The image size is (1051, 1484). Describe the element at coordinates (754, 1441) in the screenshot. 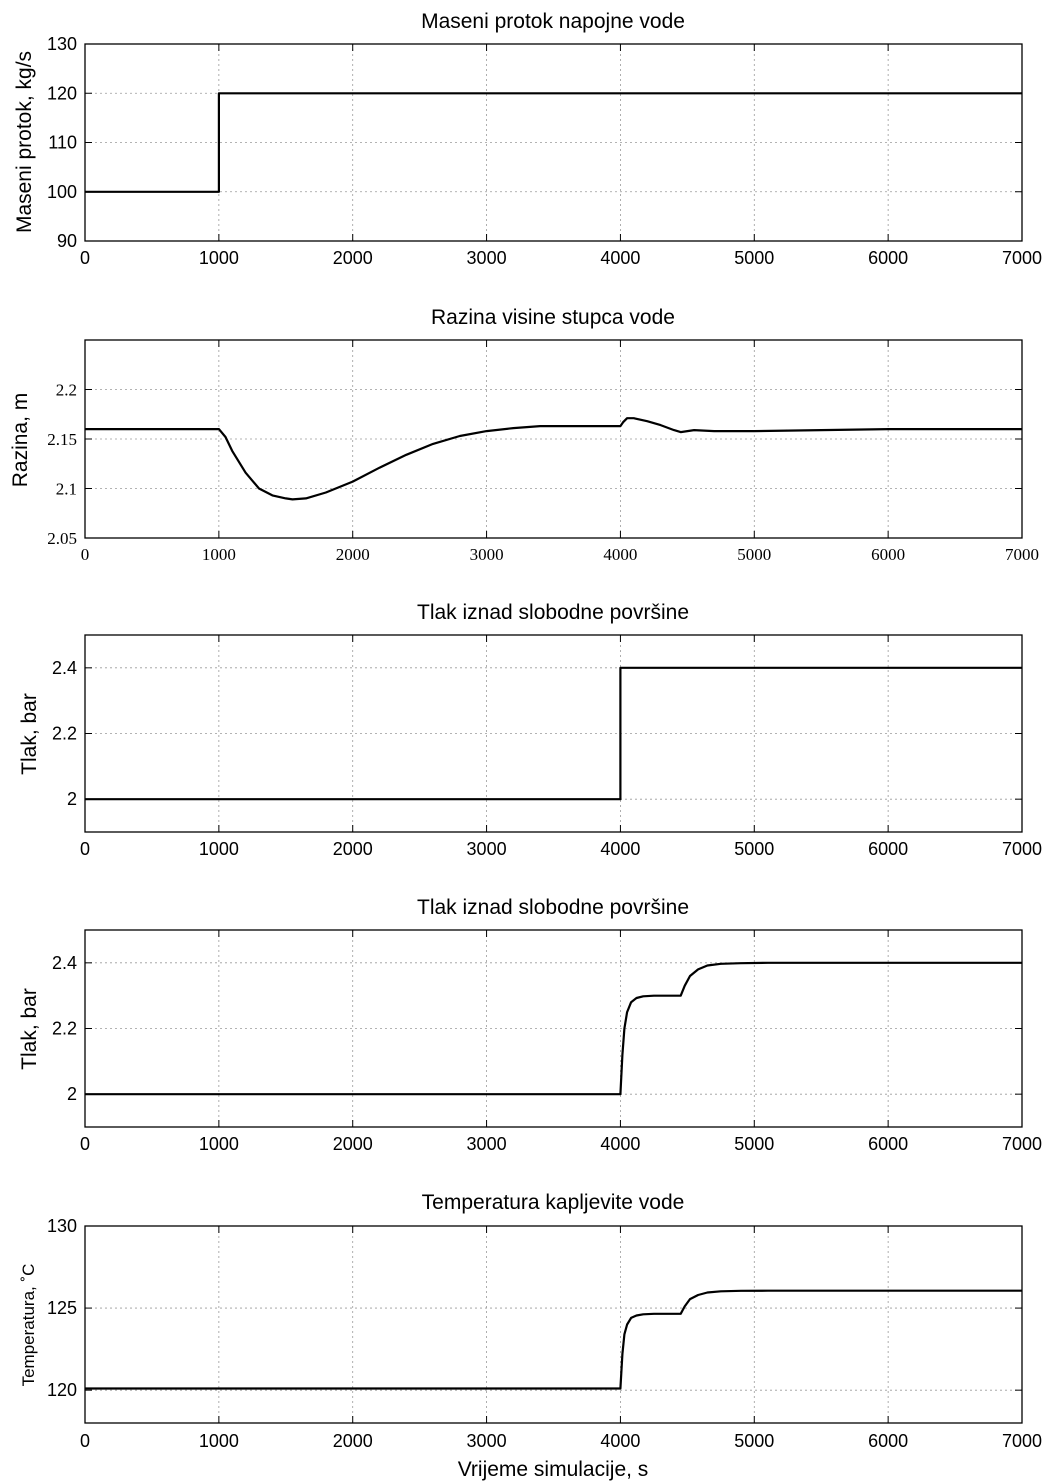

I see `panel-temperature-xtick-label: 5000` at that location.